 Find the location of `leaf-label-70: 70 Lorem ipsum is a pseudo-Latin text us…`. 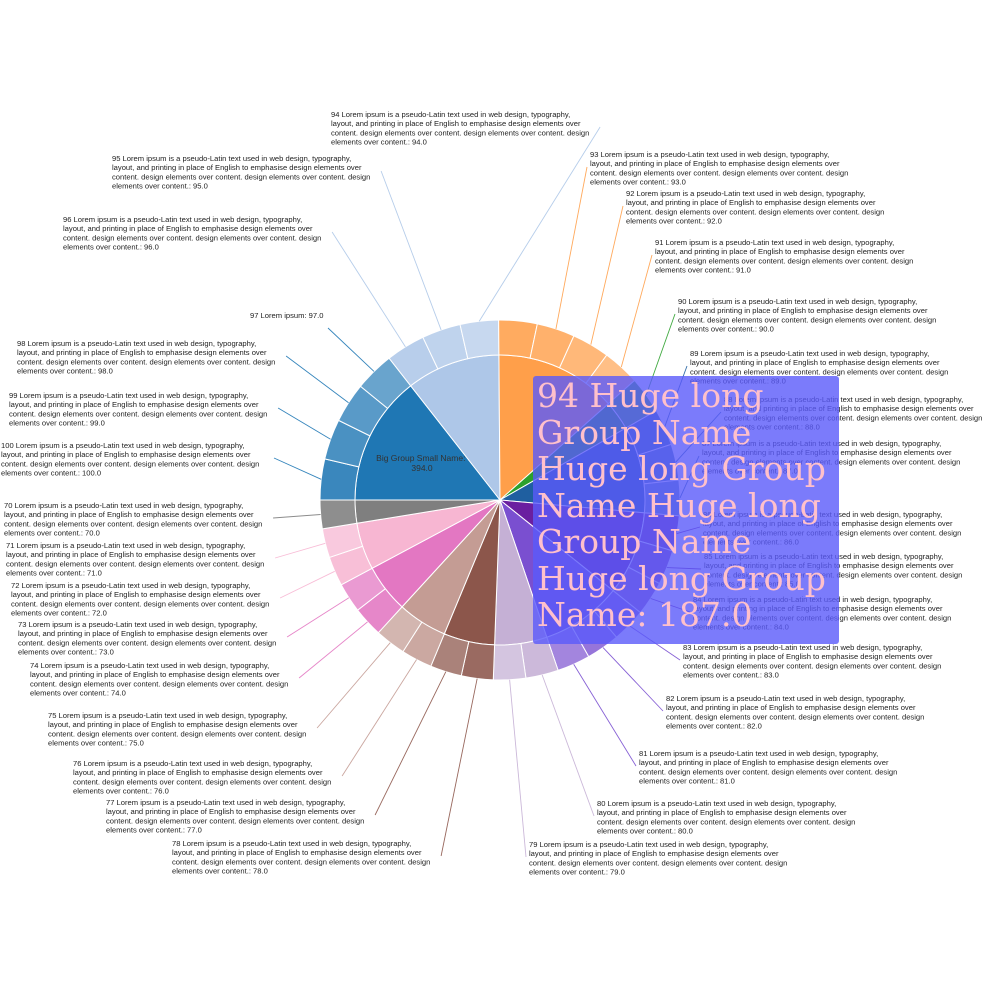

leaf-label-70: 70 Lorem ipsum is a pseudo-Latin text us… is located at coordinates (133, 519).